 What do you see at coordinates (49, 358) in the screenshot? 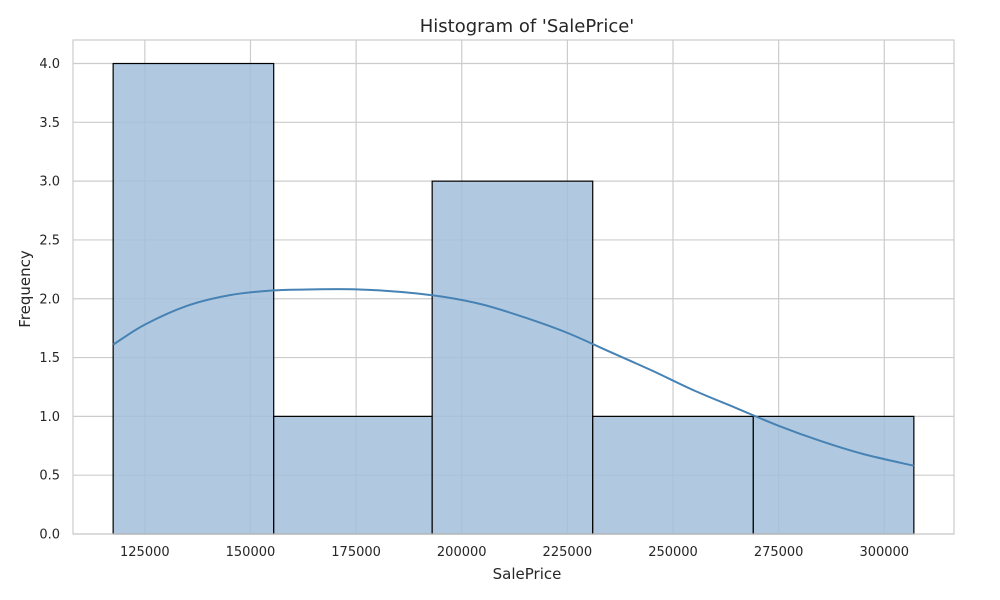
I see `y-tick-label: 1.5` at bounding box center [49, 358].